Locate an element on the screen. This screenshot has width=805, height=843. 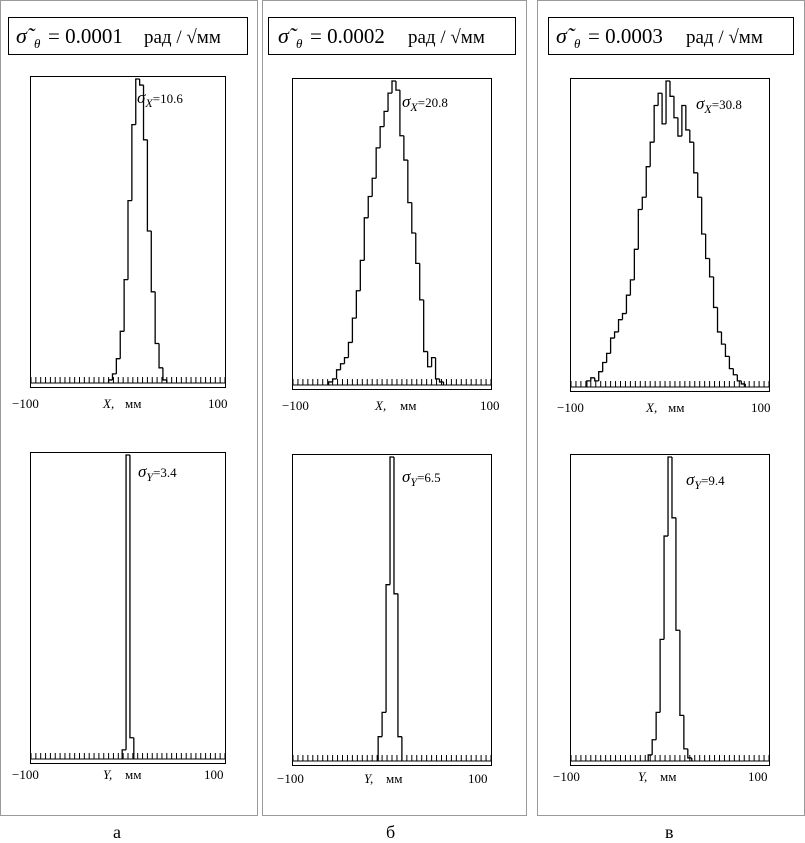
sigma-label-a-x: σX=10.6 is located at coordinates (160, 99).